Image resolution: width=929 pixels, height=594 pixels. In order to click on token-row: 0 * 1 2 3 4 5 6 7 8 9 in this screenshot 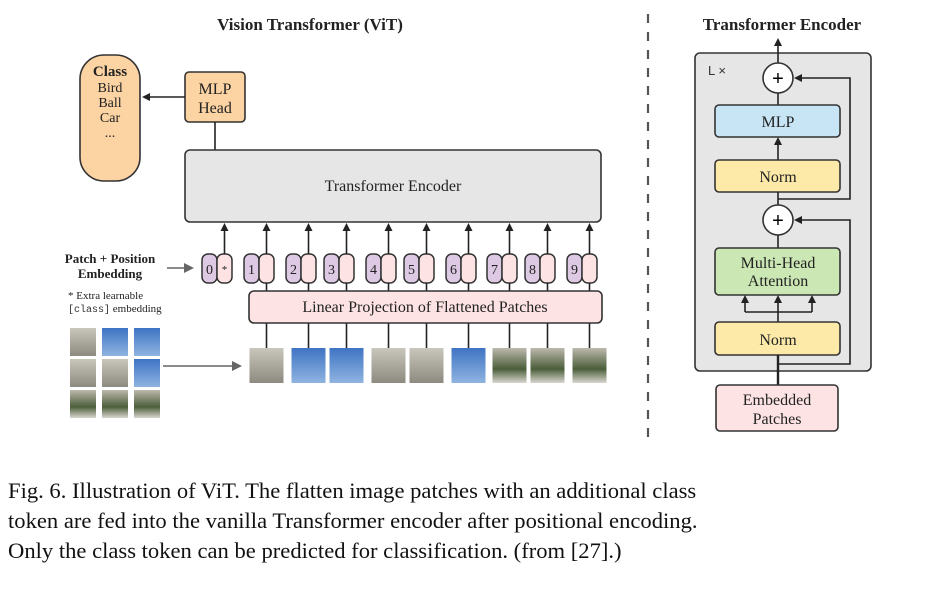, I will do `click(399, 285)`.